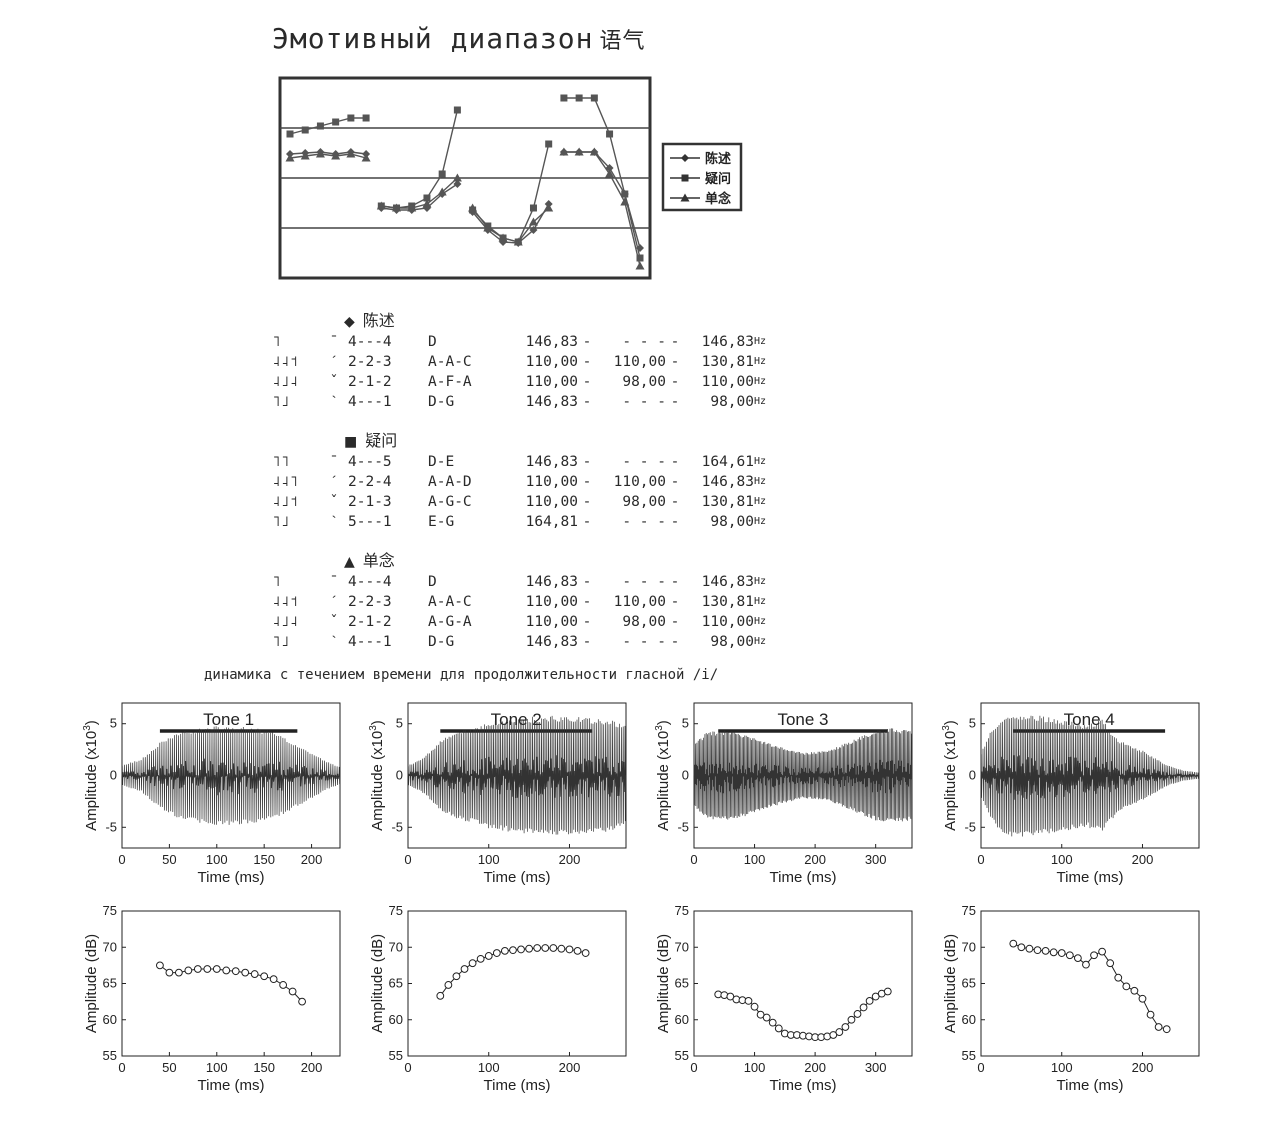 This screenshot has width=1282, height=1128. Describe the element at coordinates (519, 561) in the screenshot. I see `tone-group-header: ▲ 单念` at that location.